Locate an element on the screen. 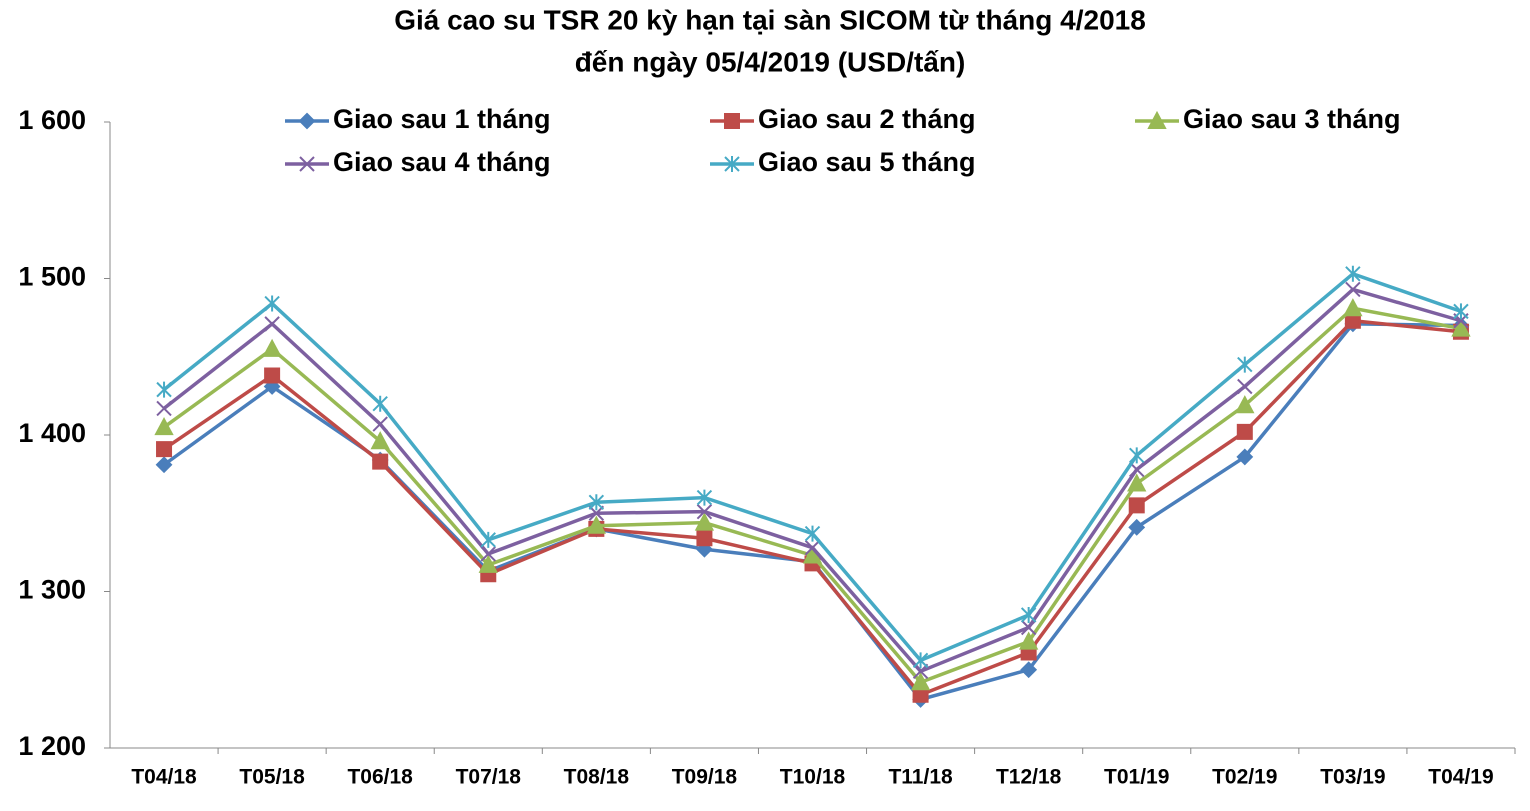  x-tick-label: T01/19 is located at coordinates (1136, 777).